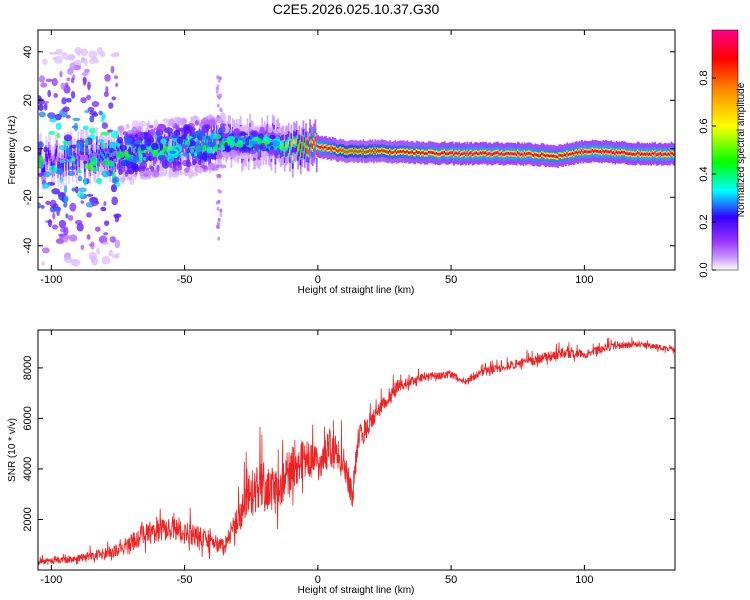 This screenshot has height=600, width=750. I want to click on x-tick-label: -100, so click(51, 280).